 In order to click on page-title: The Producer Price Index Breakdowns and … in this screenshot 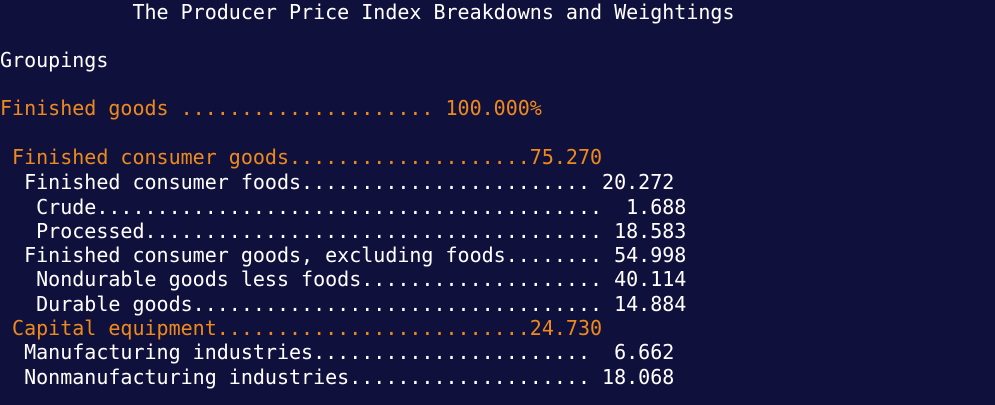, I will do `click(367, 12)`.